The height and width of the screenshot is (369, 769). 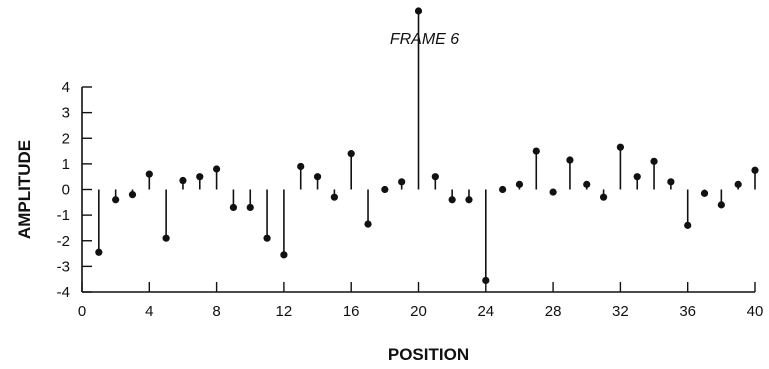 I want to click on x-tick-label: 28, so click(x=553, y=311).